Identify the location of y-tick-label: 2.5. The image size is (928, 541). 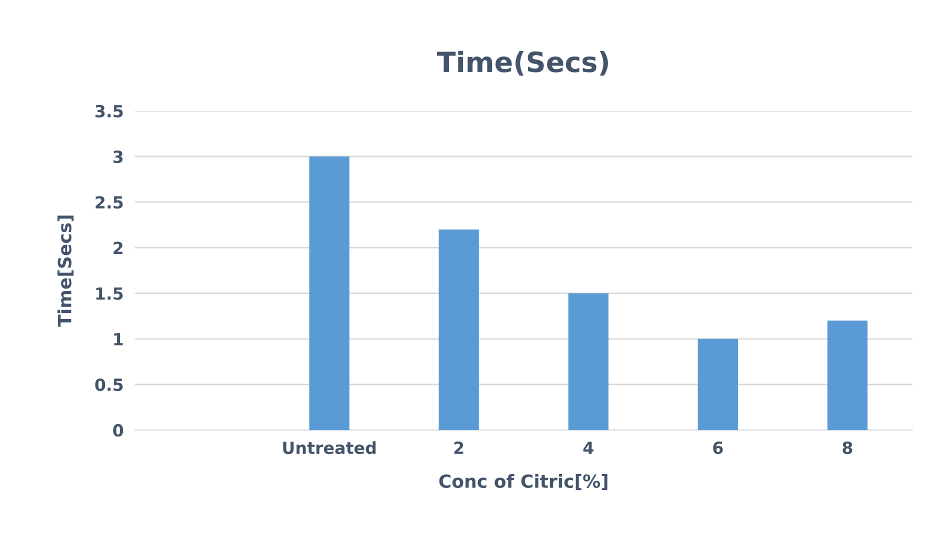
(109, 202).